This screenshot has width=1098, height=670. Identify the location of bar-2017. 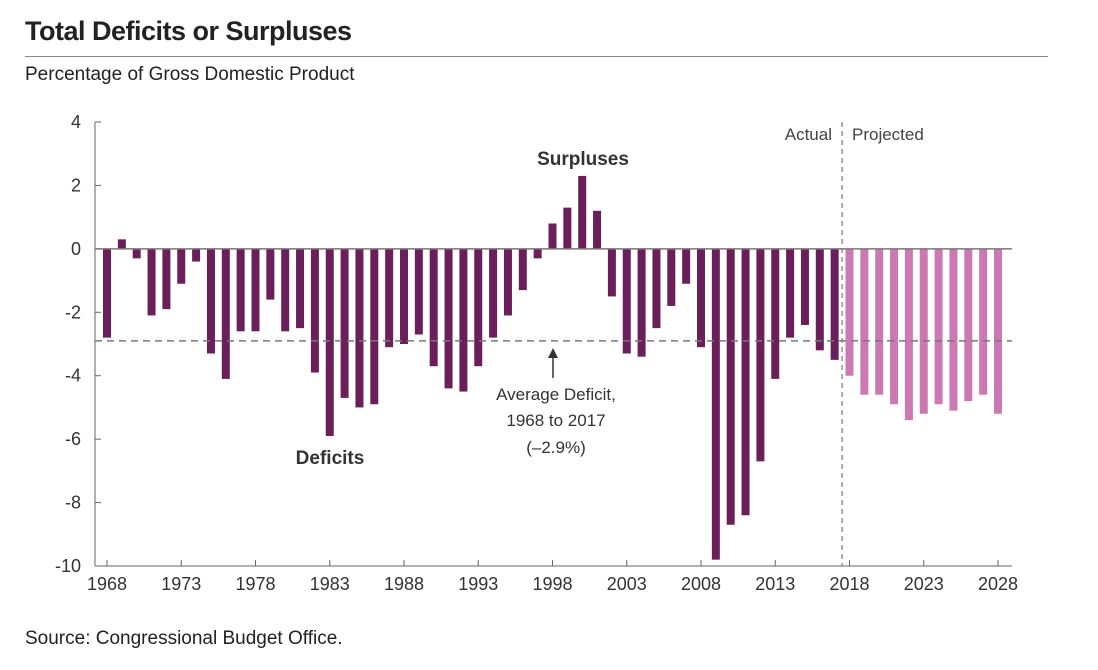
(834, 304).